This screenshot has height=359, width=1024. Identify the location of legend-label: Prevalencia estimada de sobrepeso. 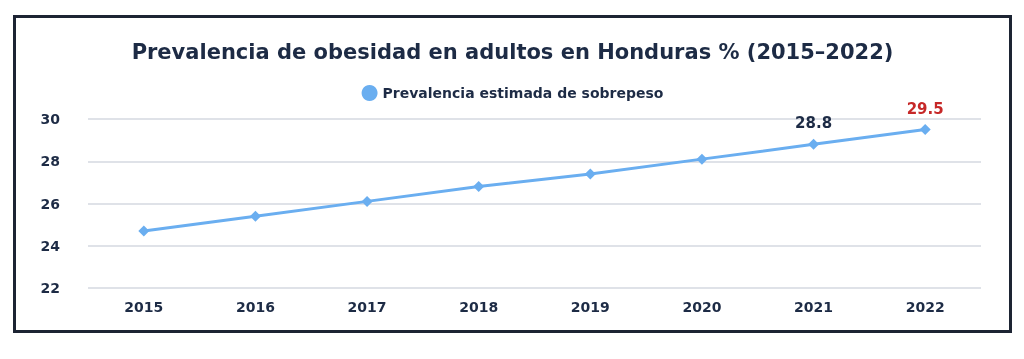
(523, 93).